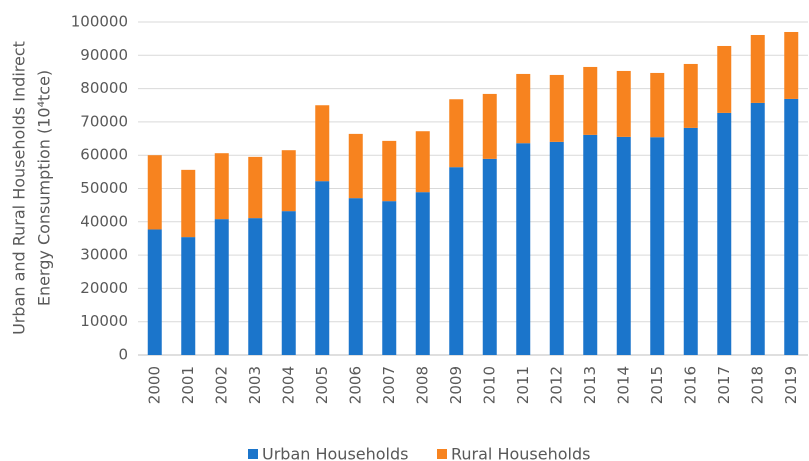 The height and width of the screenshot is (461, 809). Describe the element at coordinates (757, 385) in the screenshot. I see `x-tick-label: 2018` at that location.